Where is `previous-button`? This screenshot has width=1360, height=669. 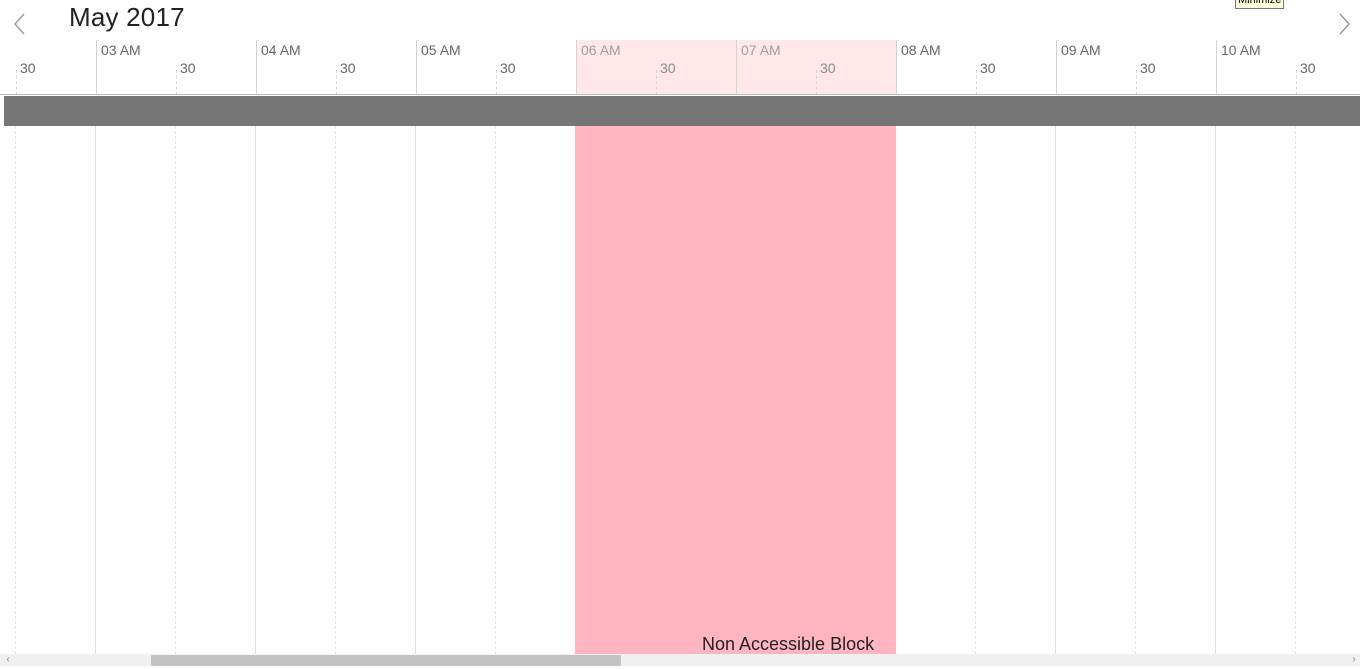 previous-button is located at coordinates (20, 24).